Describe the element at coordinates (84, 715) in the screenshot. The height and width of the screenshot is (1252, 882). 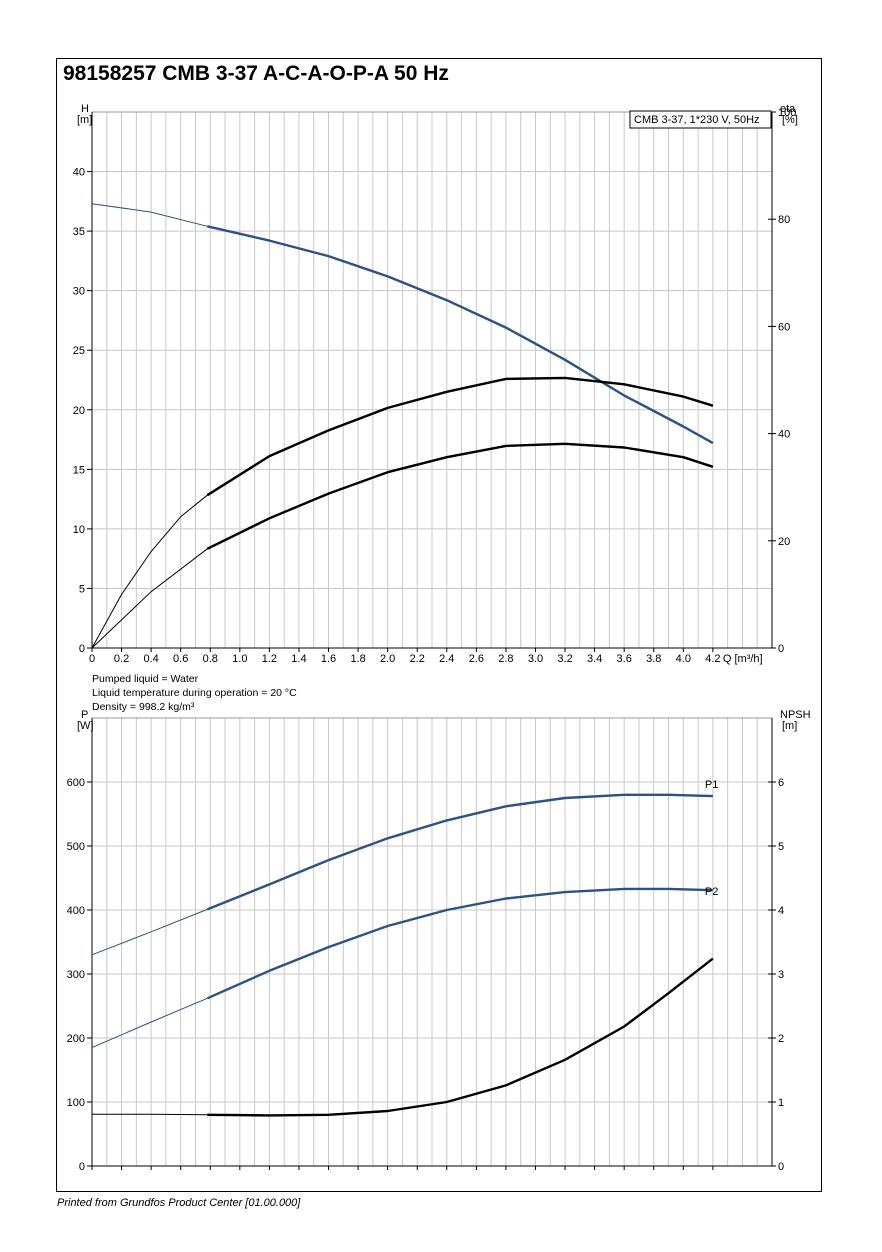
I see `left-axis-label: P` at that location.